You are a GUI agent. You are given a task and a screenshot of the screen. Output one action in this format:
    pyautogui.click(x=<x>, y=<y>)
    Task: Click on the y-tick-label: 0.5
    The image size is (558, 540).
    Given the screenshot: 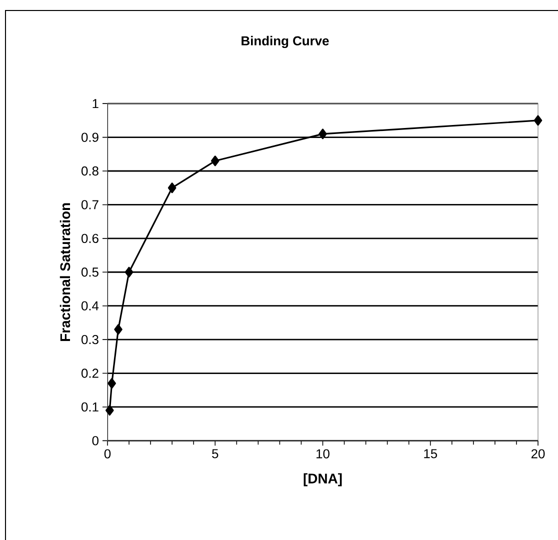 What is the action you would take?
    pyautogui.click(x=89, y=272)
    